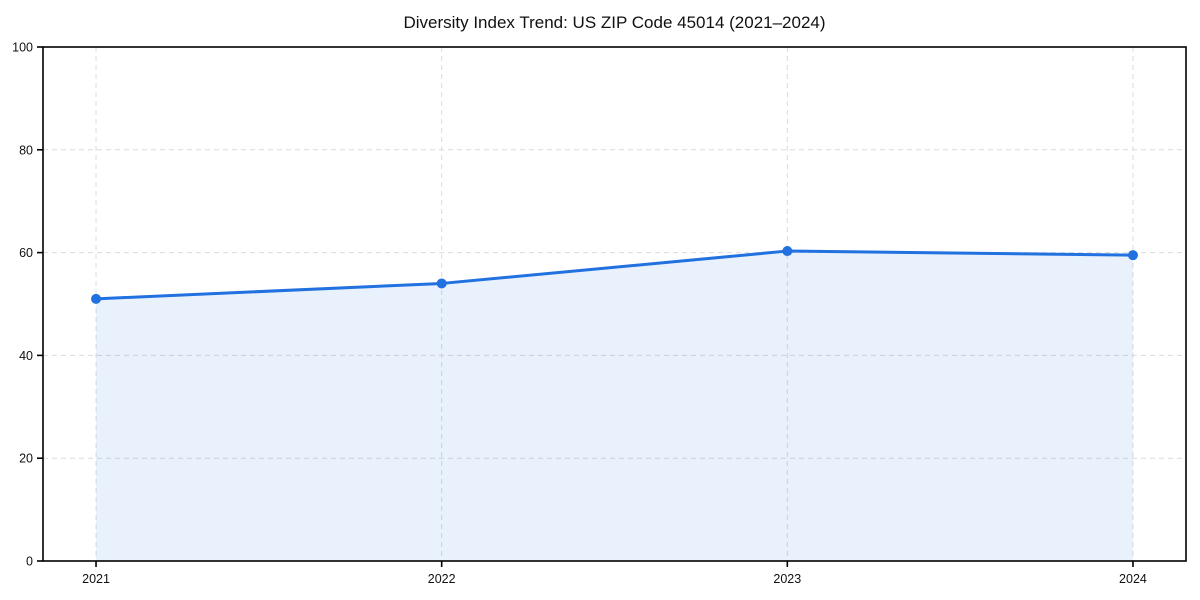 Image resolution: width=1200 pixels, height=600 pixels. I want to click on y-tick-label: 0, so click(29, 562).